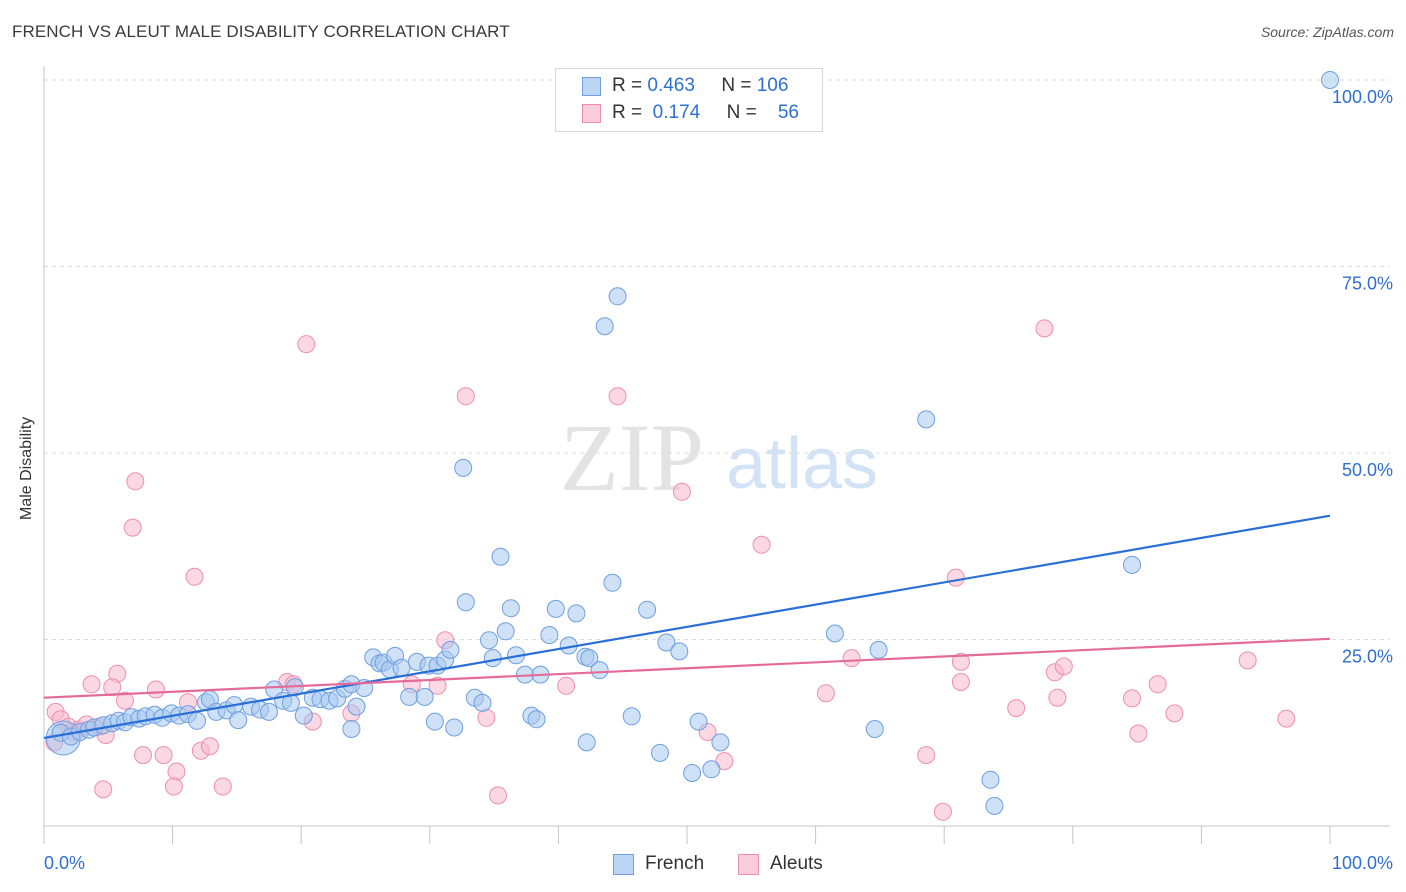  Describe the element at coordinates (676, 112) in the screenshot. I see `r-value-aleuts: 0.174` at that location.